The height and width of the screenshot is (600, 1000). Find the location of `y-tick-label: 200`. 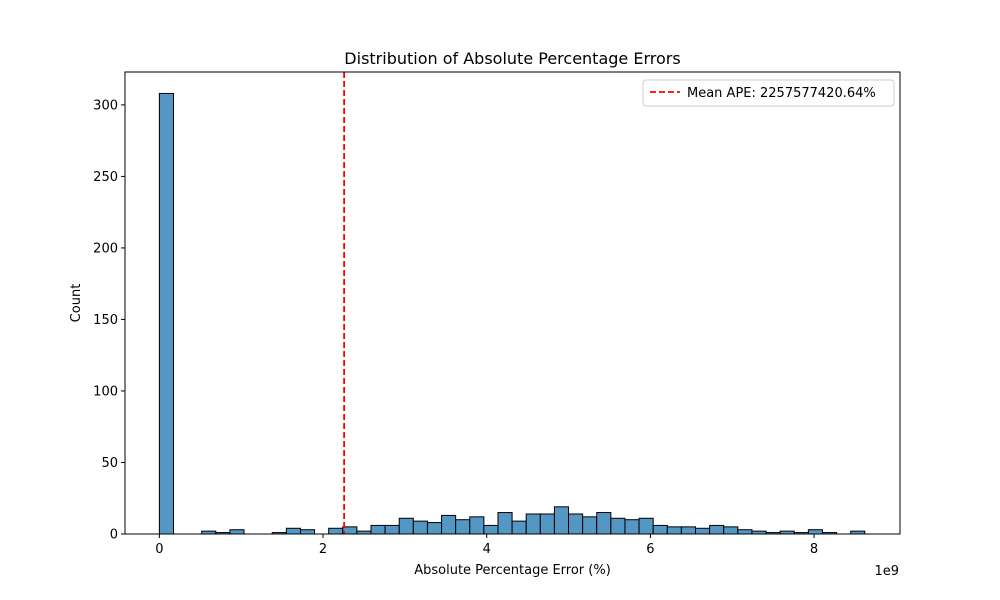

y-tick-label: 200 is located at coordinates (105, 248).